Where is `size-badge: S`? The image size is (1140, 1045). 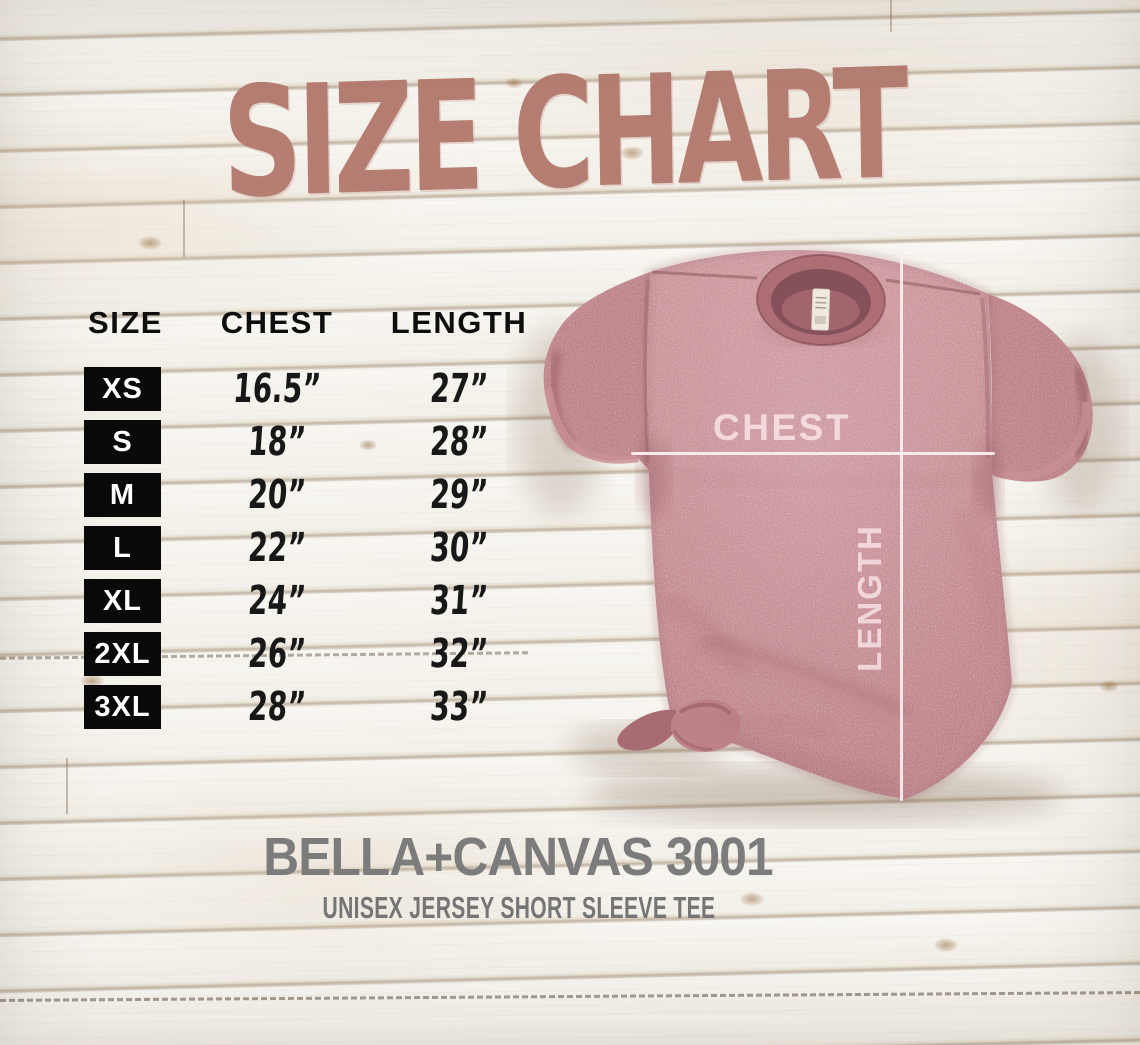 size-badge: S is located at coordinates (122, 442).